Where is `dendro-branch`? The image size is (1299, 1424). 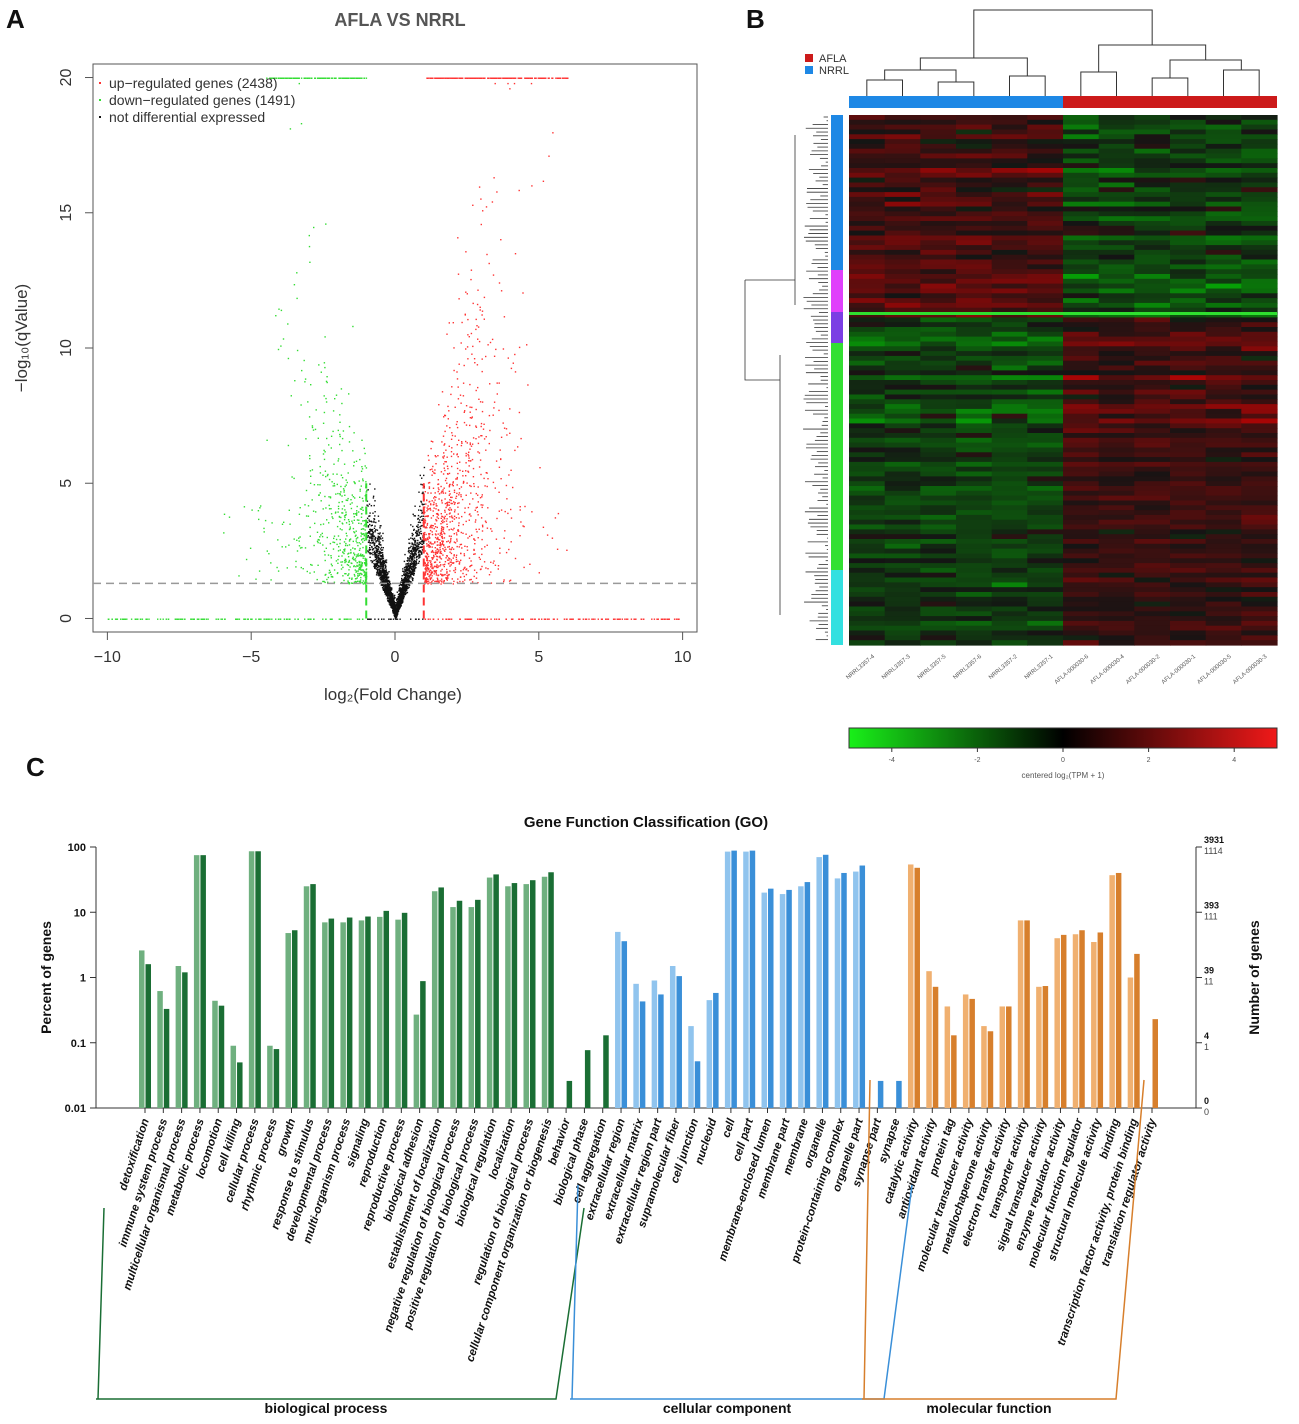 dendro-branch is located at coordinates (1027, 85).